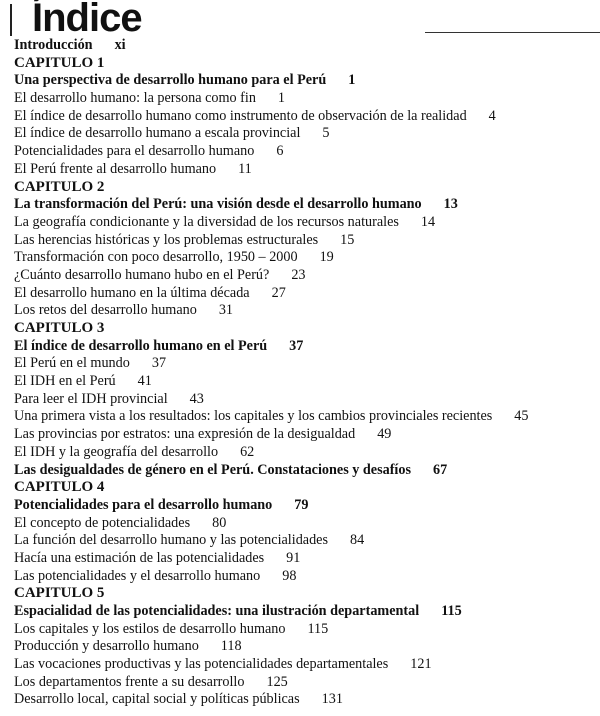  I want to click on entry-page-number: 67, so click(440, 469).